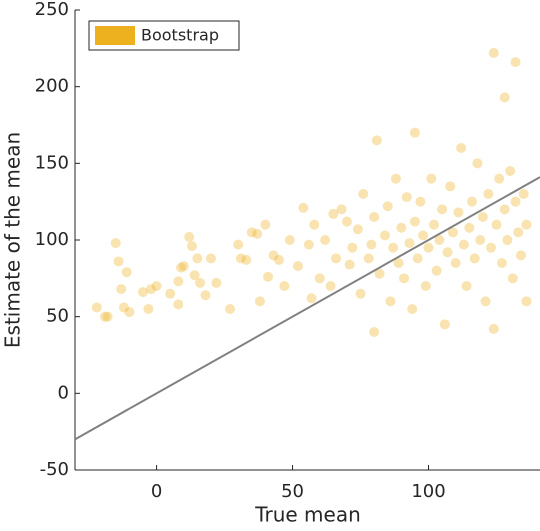  What do you see at coordinates (307, 515) in the screenshot?
I see `x-axis-label: True mean` at bounding box center [307, 515].